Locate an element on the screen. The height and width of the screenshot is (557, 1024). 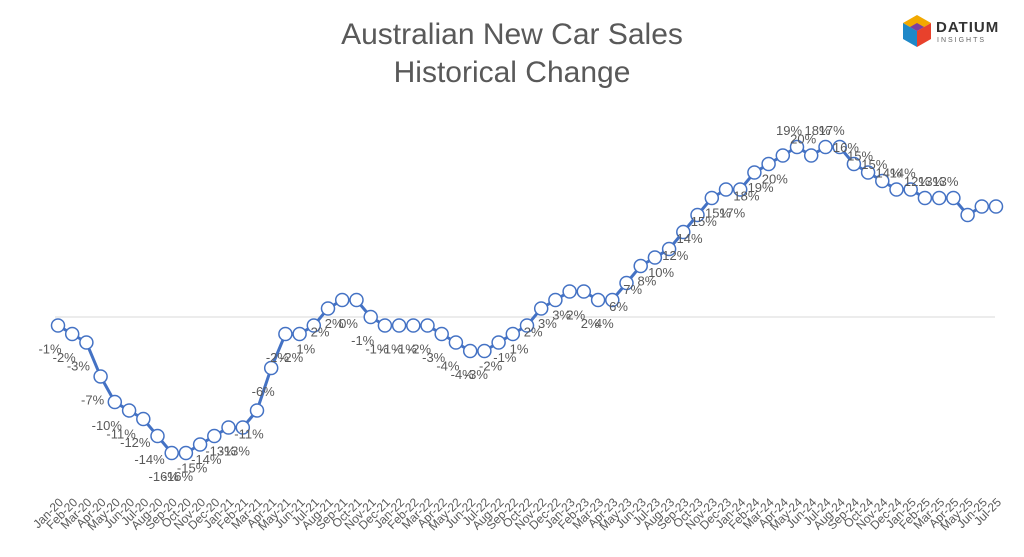
data-label: -14% is located at coordinates (149, 459).